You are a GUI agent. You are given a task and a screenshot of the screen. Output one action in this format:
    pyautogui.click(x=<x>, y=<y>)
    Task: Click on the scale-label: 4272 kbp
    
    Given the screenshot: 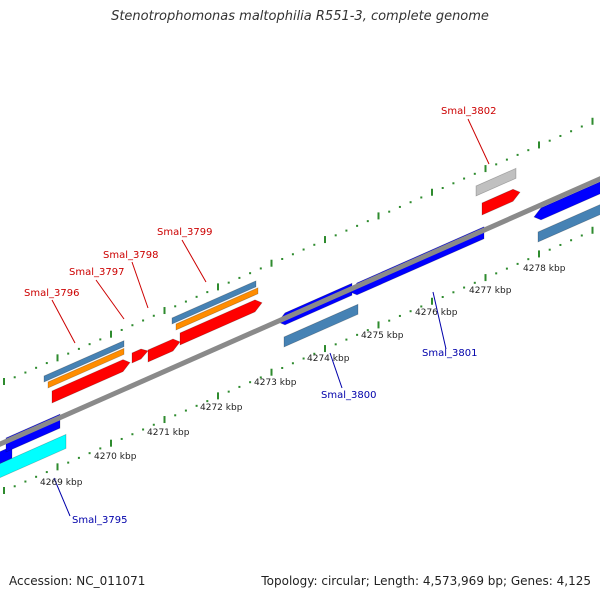 What is the action you would take?
    pyautogui.click(x=221, y=408)
    